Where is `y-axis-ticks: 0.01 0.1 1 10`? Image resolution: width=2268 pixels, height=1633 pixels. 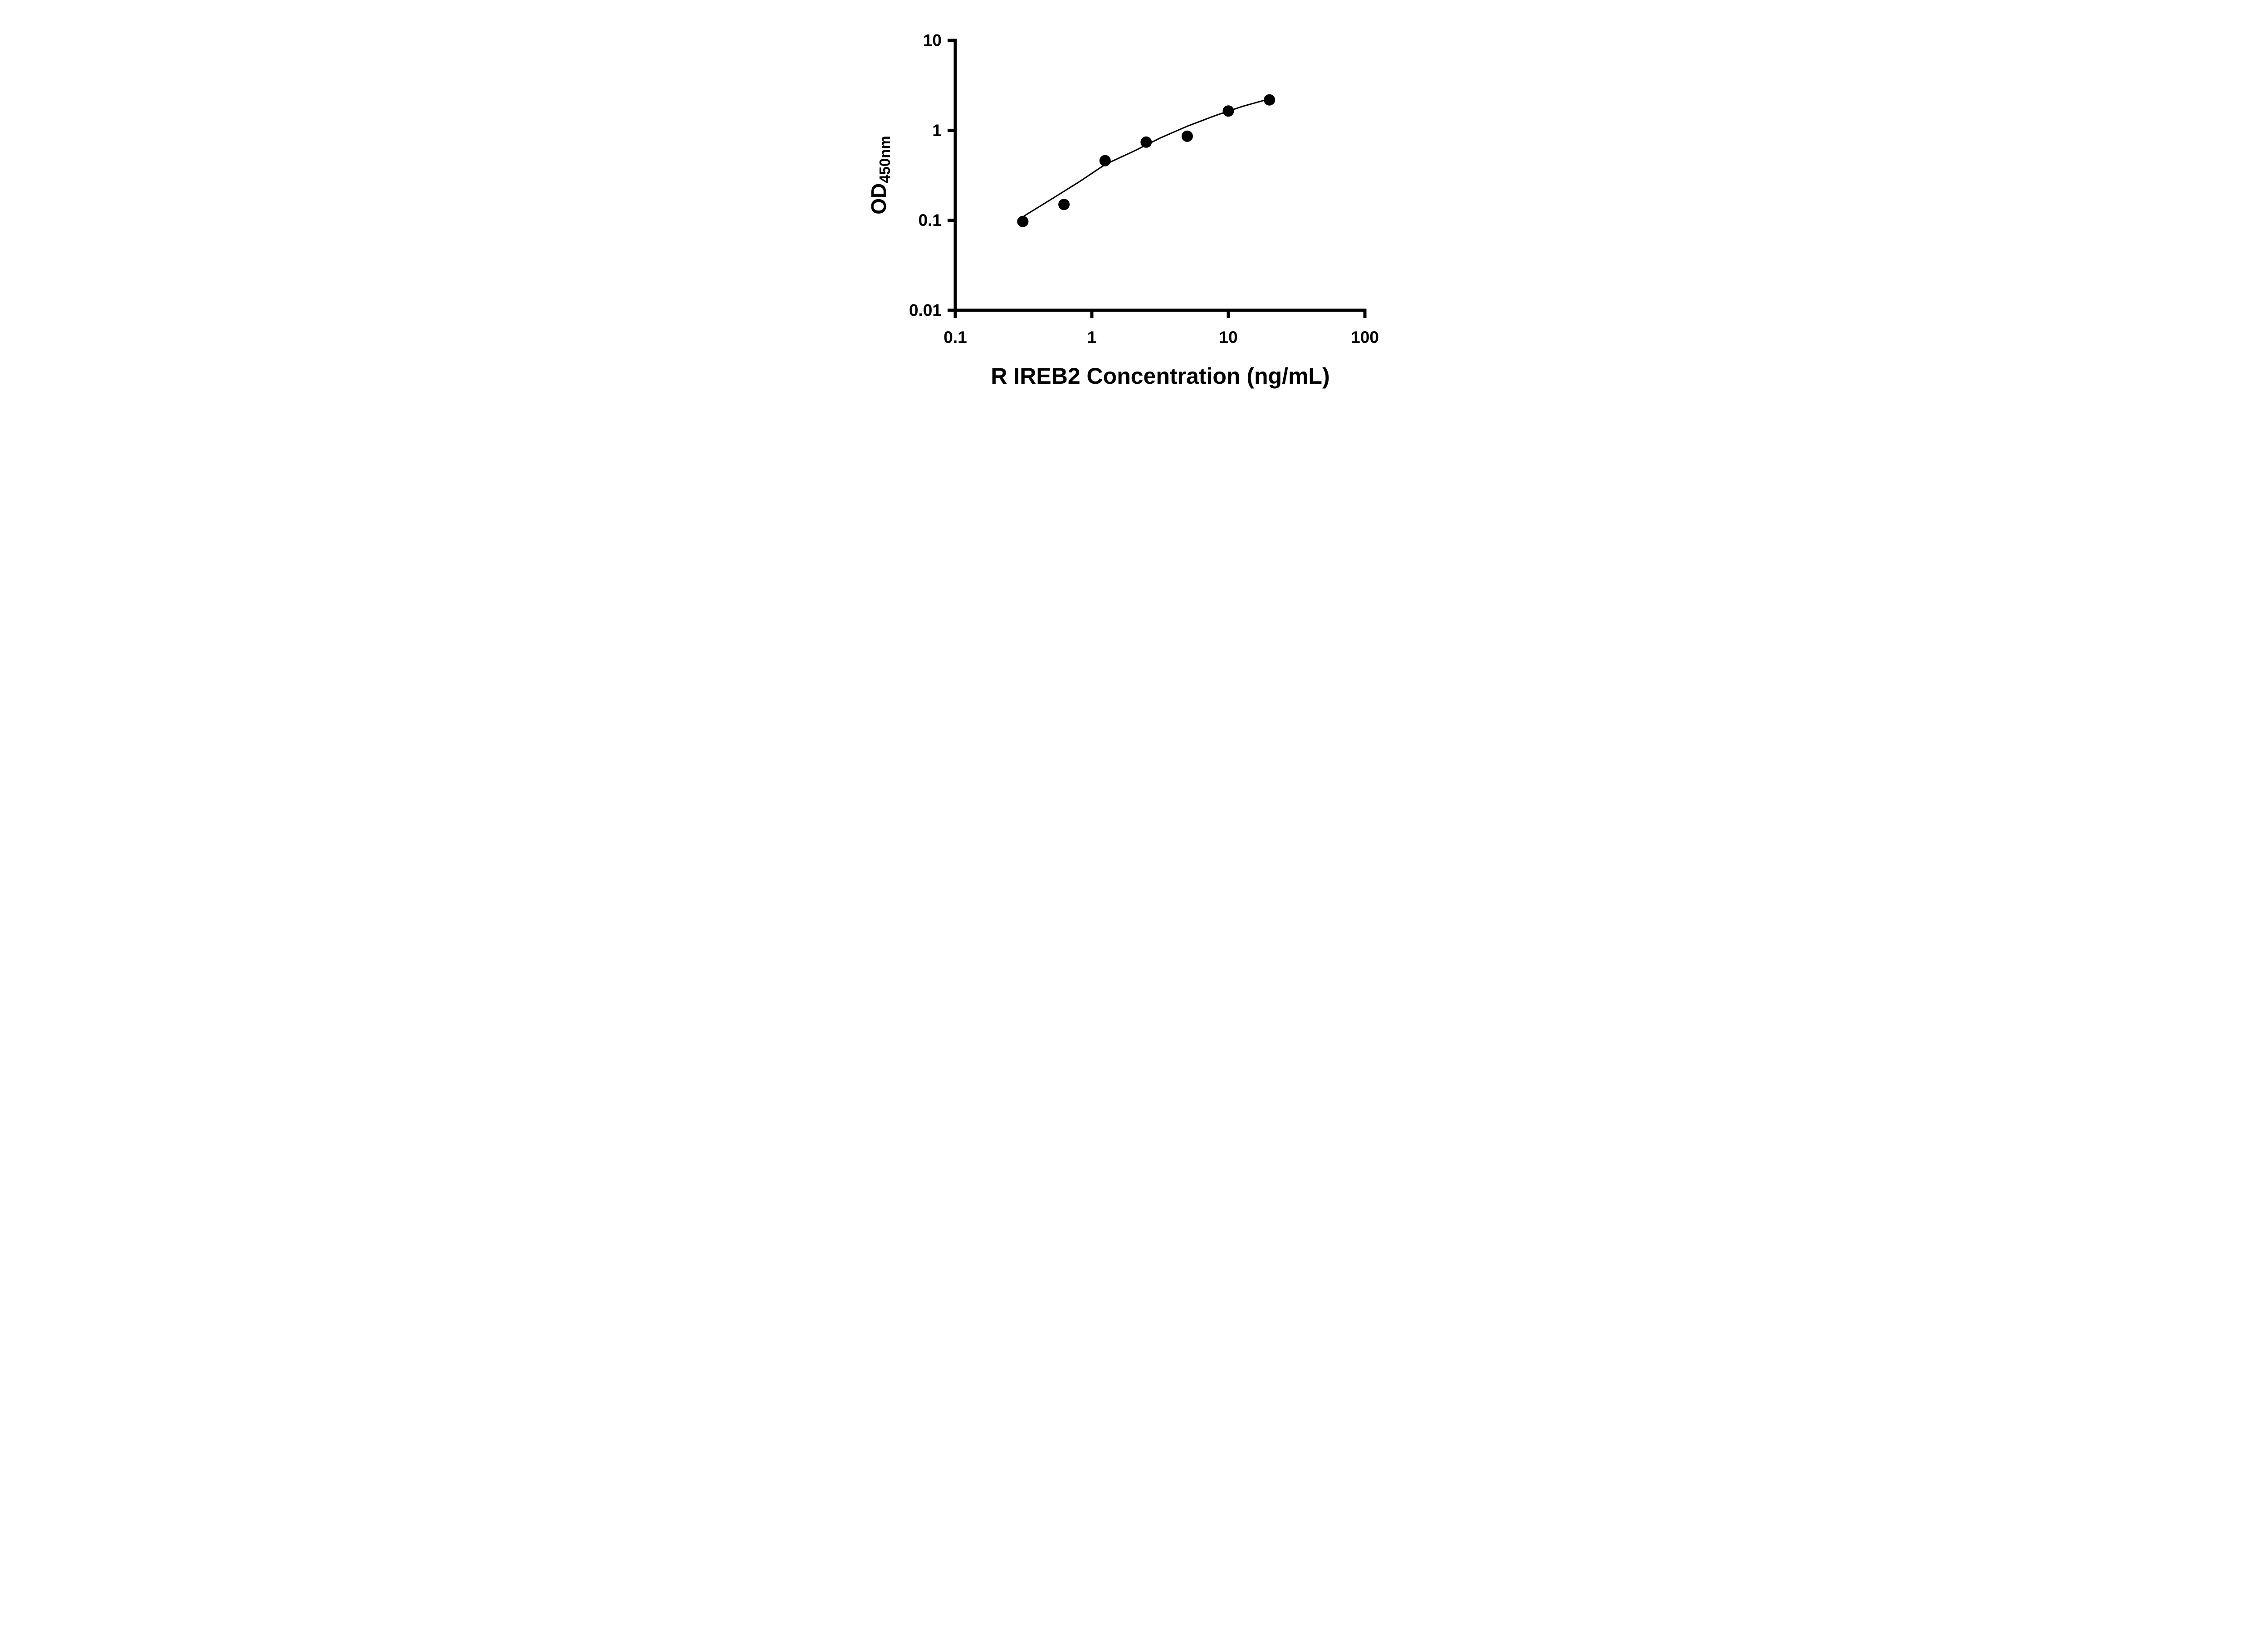 y-axis-ticks: 0.01 0.1 1 10 is located at coordinates (933, 175).